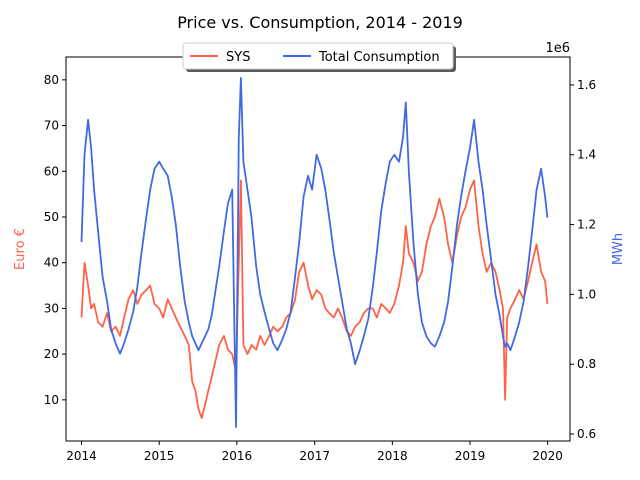 The height and width of the screenshot is (480, 640). Describe the element at coordinates (583, 259) in the screenshot. I see `y-axis-right: 0.6 0.8 1.0 1.2 1.4 1.6` at that location.